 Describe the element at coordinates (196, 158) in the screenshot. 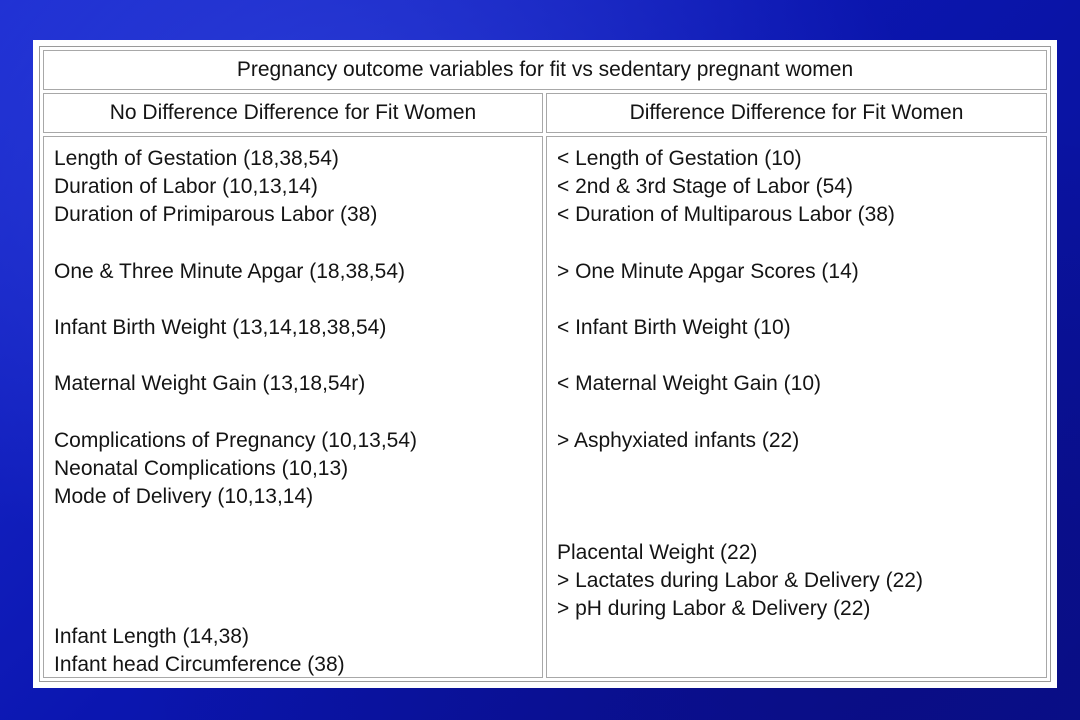

I see `list-item: Length of Gestation (18,38,54)` at that location.